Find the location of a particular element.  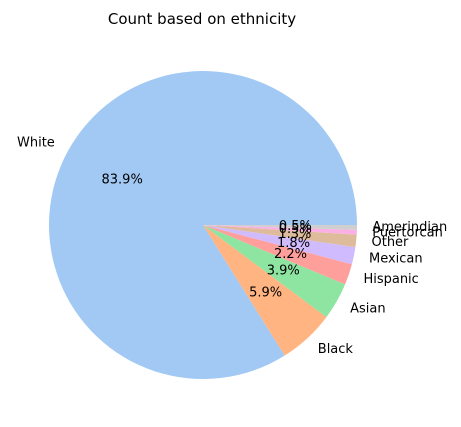

slice-label-mexican: Mexican is located at coordinates (396, 258).